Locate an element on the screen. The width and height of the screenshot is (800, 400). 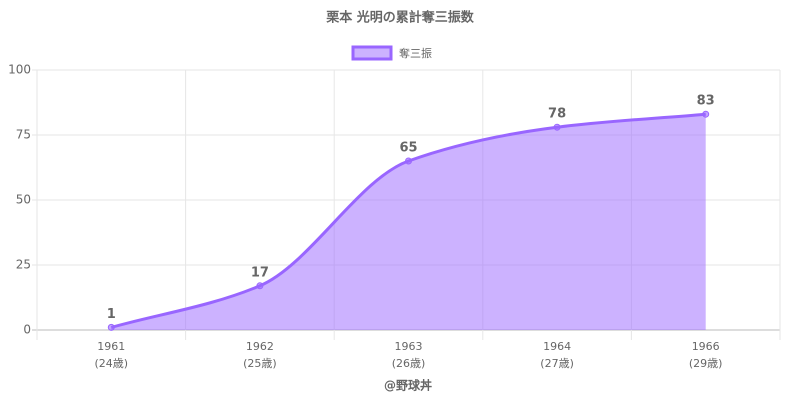
x-tick-sublabel: (29歳) is located at coordinates (706, 363).